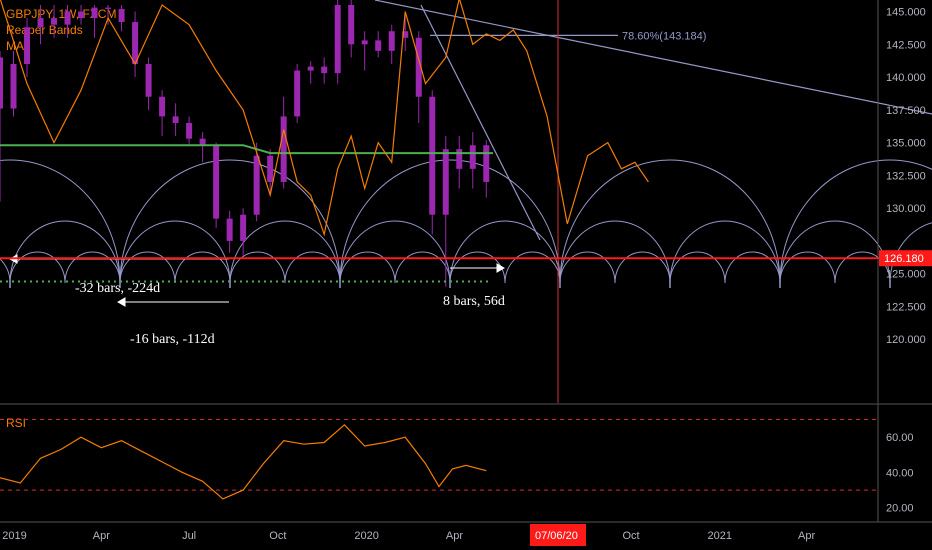 This screenshot has width=932, height=550. Describe the element at coordinates (172, 339) in the screenshot. I see `measure-label-16bars: -16 bars, -112d` at that location.